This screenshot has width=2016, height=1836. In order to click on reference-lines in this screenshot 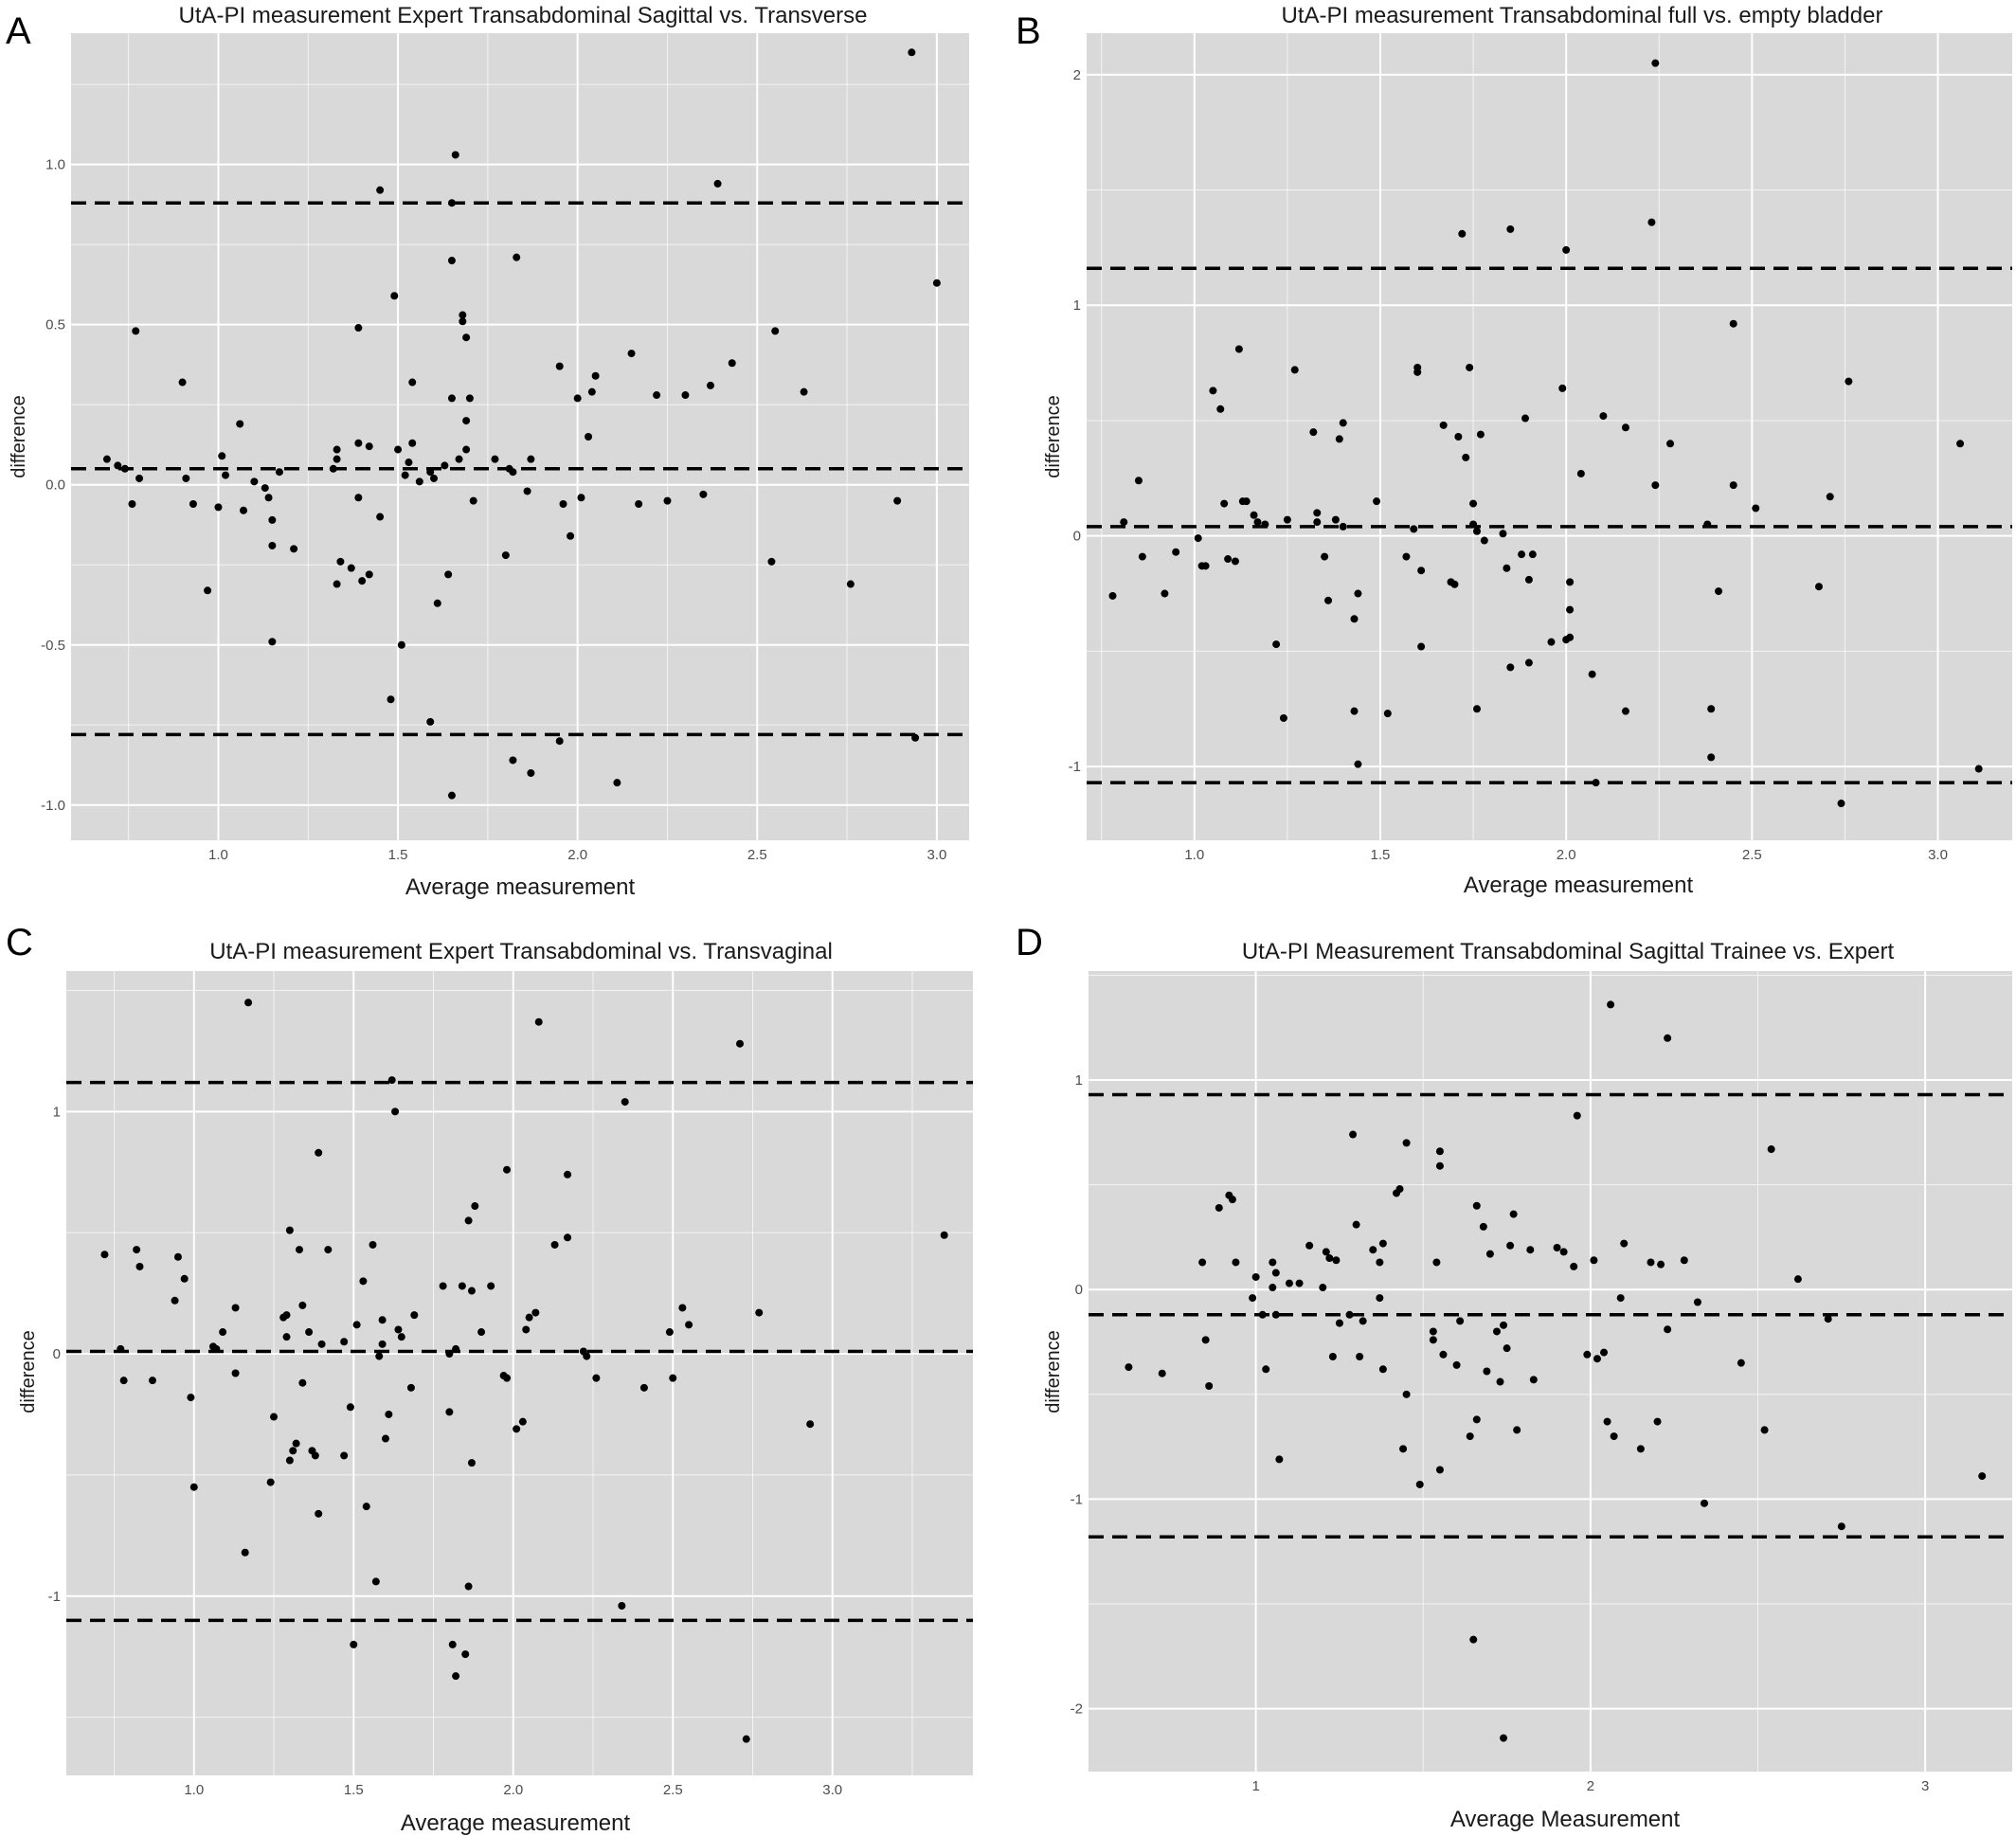, I will do `click(520, 469)`.